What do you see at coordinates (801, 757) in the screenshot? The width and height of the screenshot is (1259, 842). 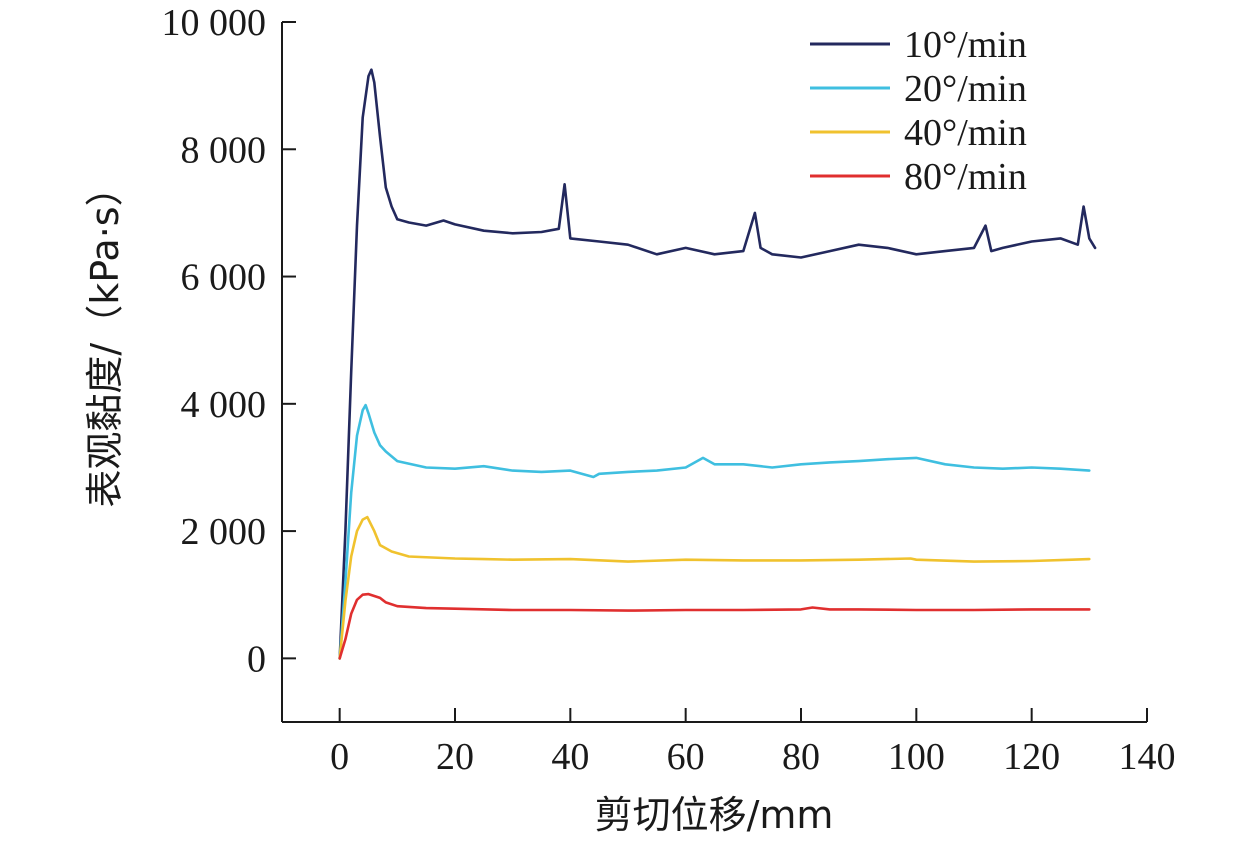 I see `x-tick-label: 80` at bounding box center [801, 757].